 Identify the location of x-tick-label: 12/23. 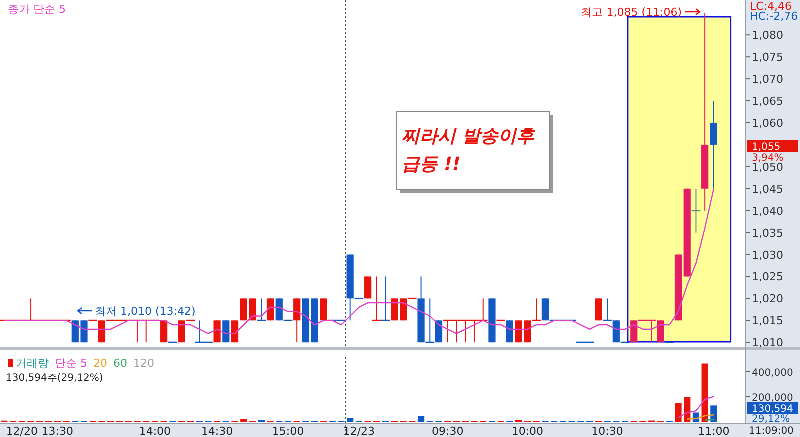
(359, 431).